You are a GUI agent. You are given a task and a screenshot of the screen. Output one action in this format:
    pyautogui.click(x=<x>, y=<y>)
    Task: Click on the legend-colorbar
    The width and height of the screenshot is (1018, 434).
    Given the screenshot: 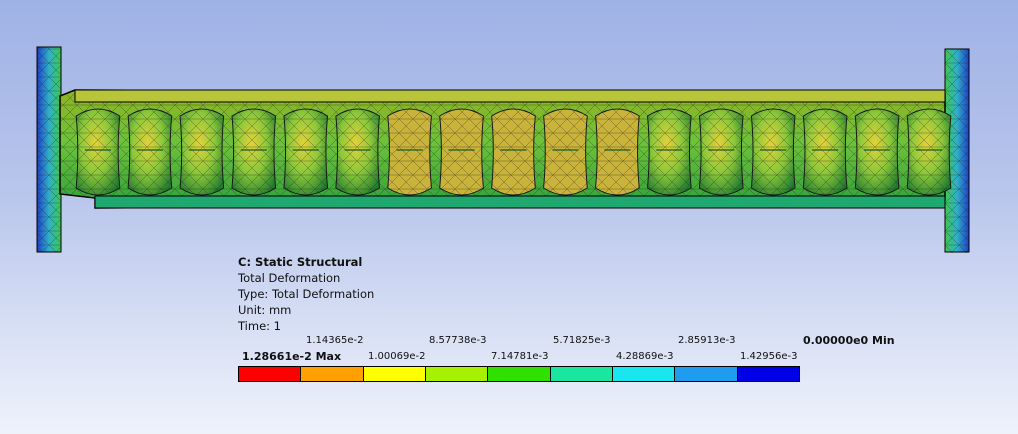 What is the action you would take?
    pyautogui.click(x=519, y=374)
    